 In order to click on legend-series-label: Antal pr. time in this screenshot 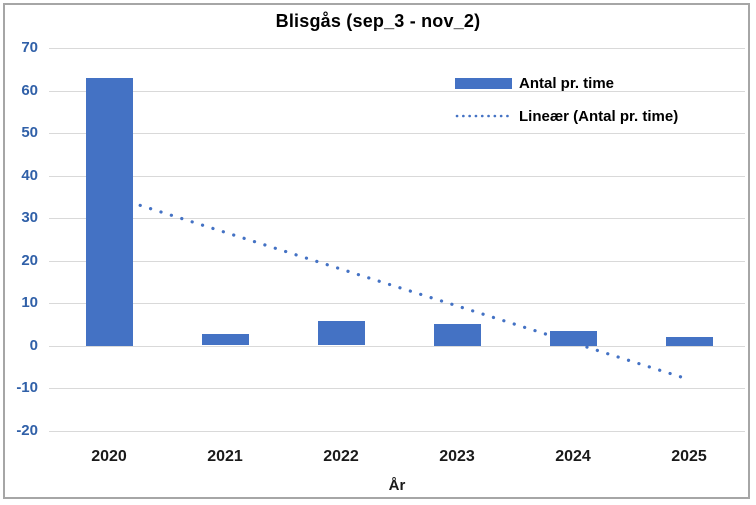, I will do `click(567, 83)`.